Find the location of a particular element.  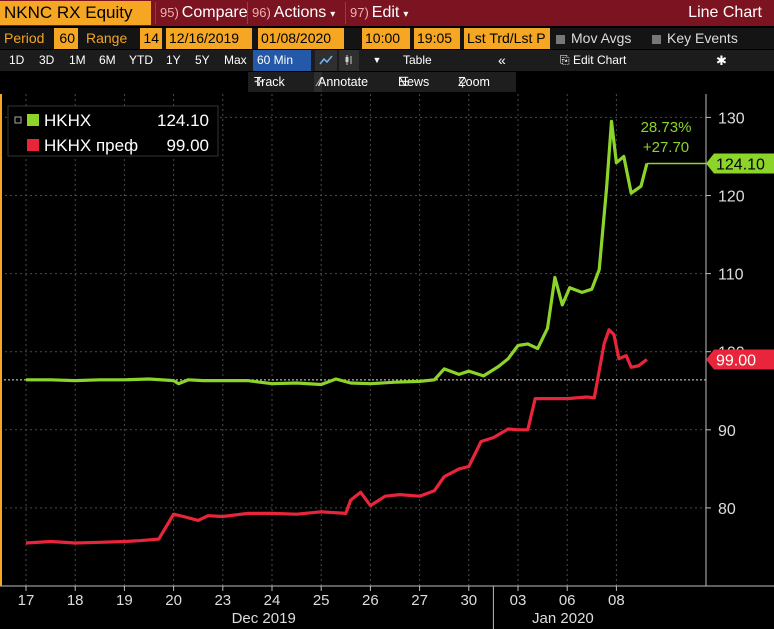

news-label: News is located at coordinates (414, 82).